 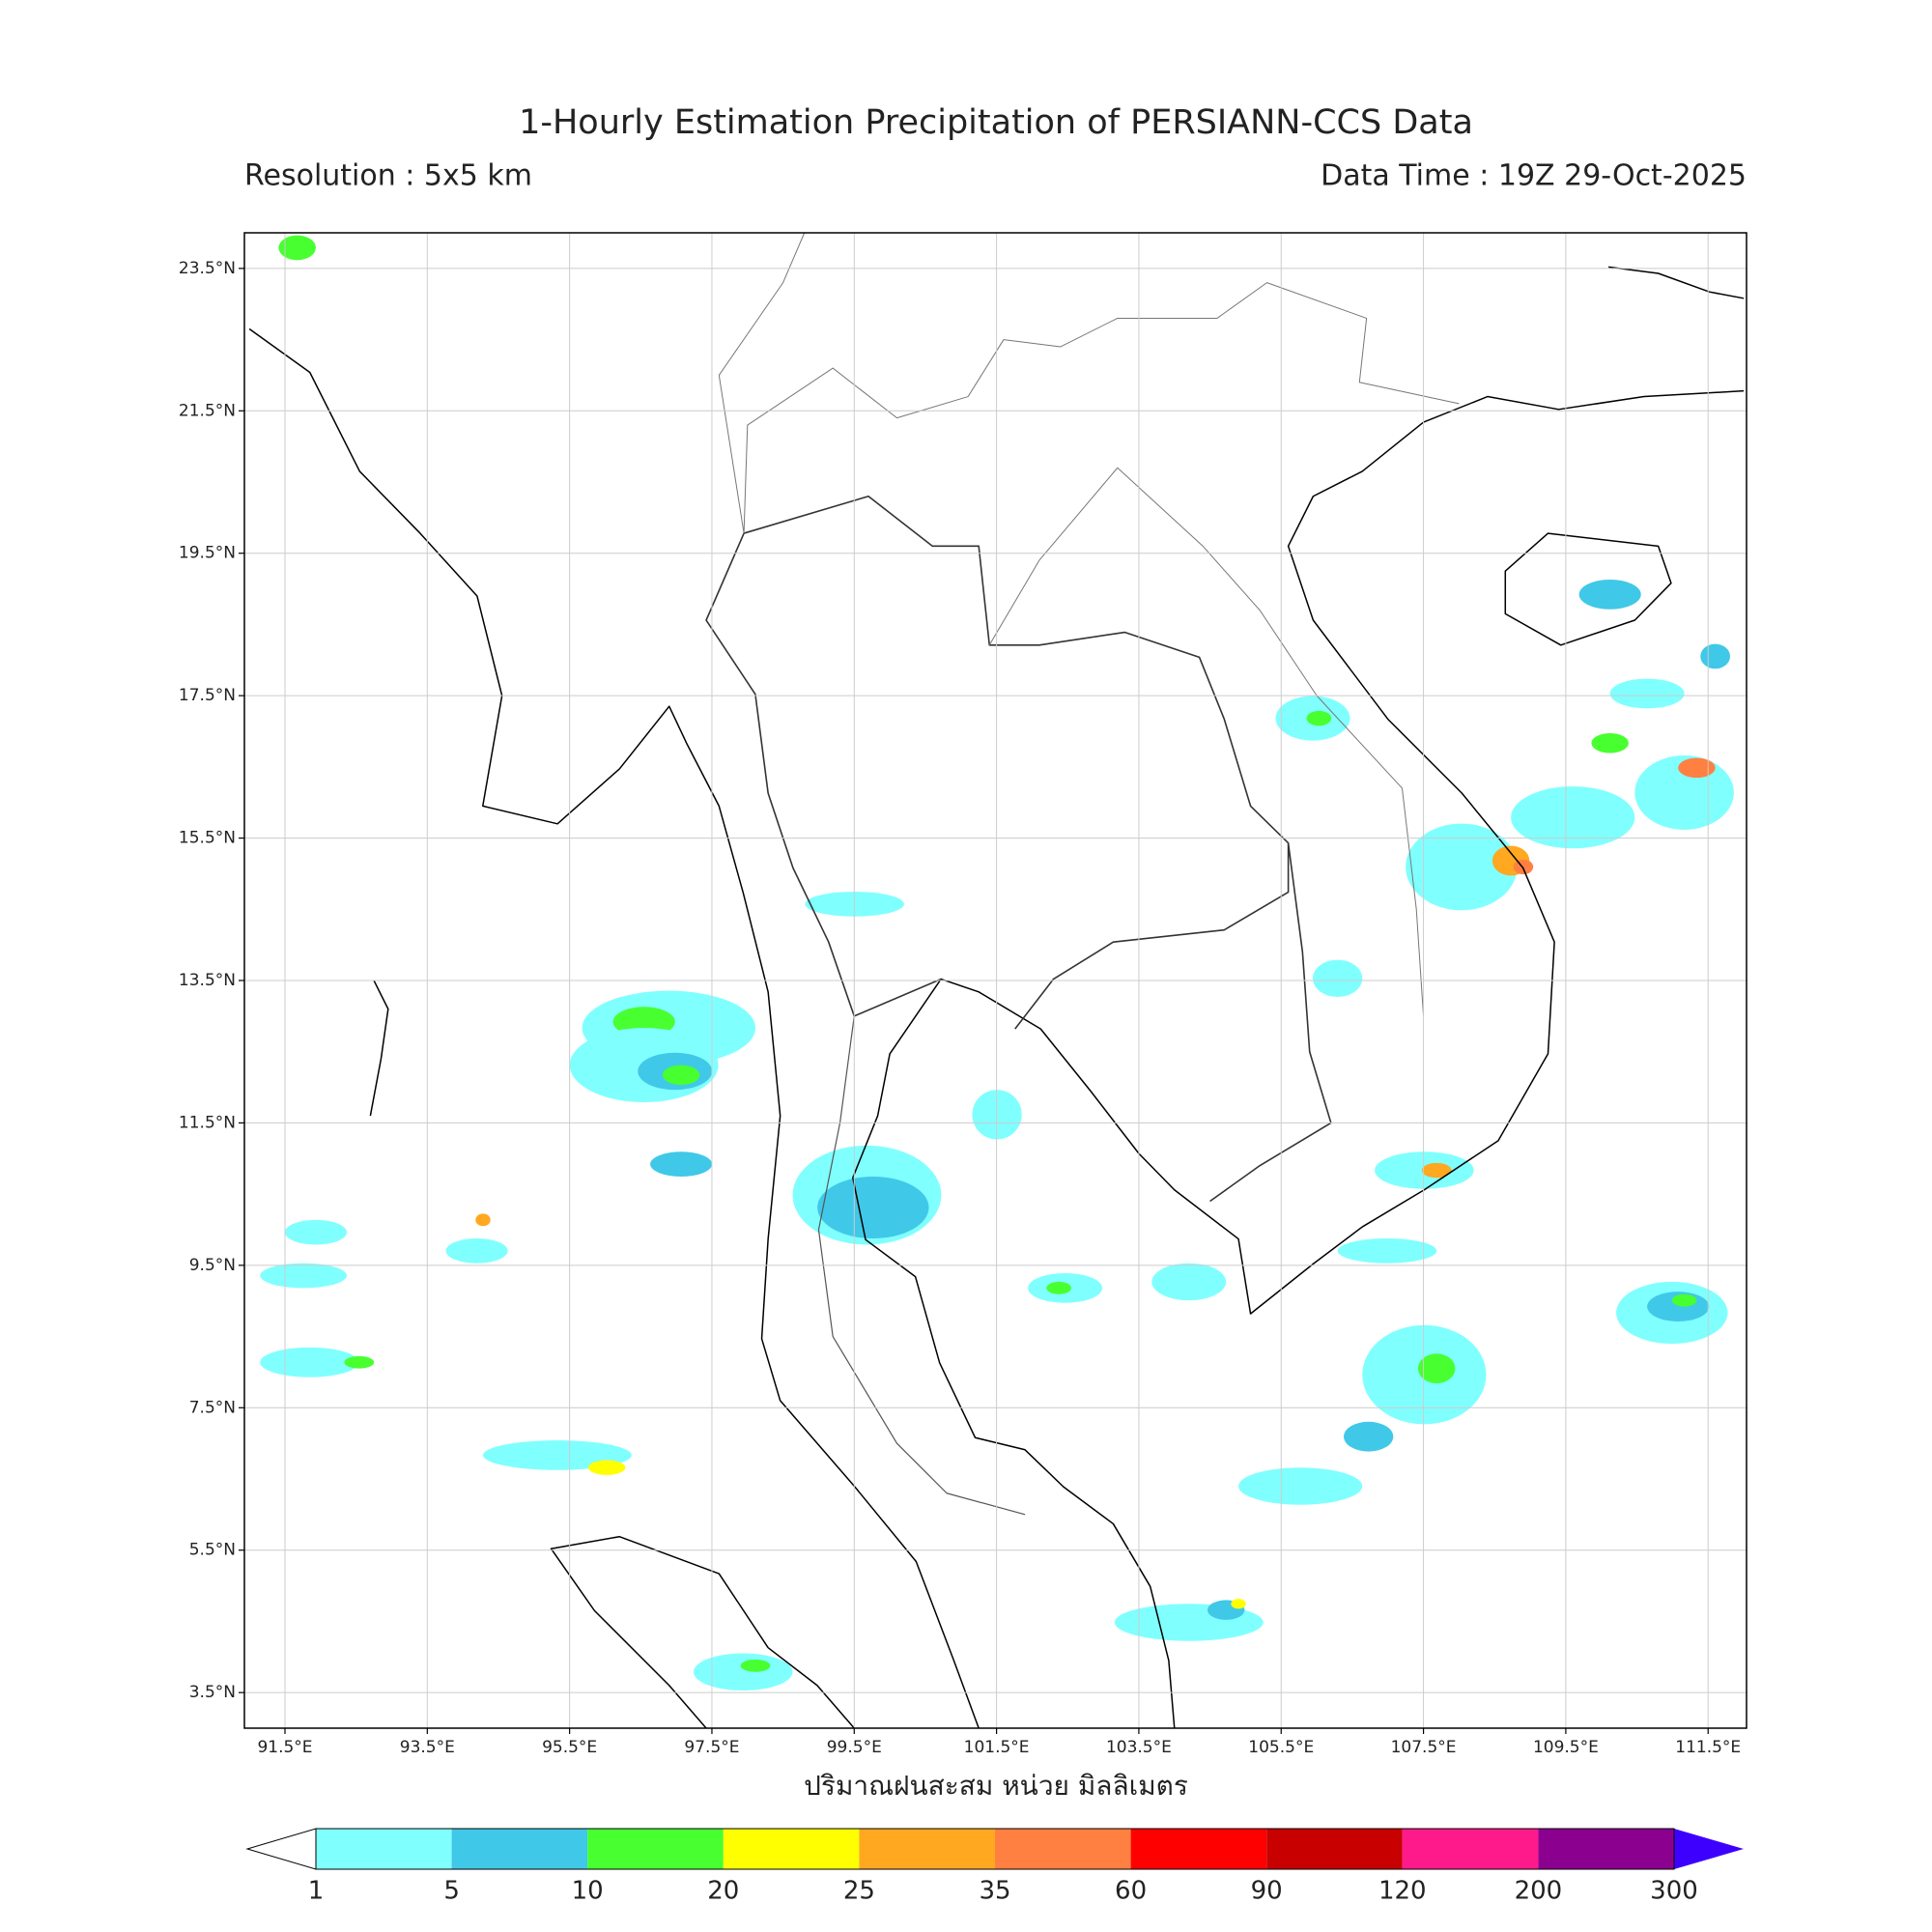 What do you see at coordinates (711, 1747) in the screenshot?
I see `x-tick-label: 97.5°E` at bounding box center [711, 1747].